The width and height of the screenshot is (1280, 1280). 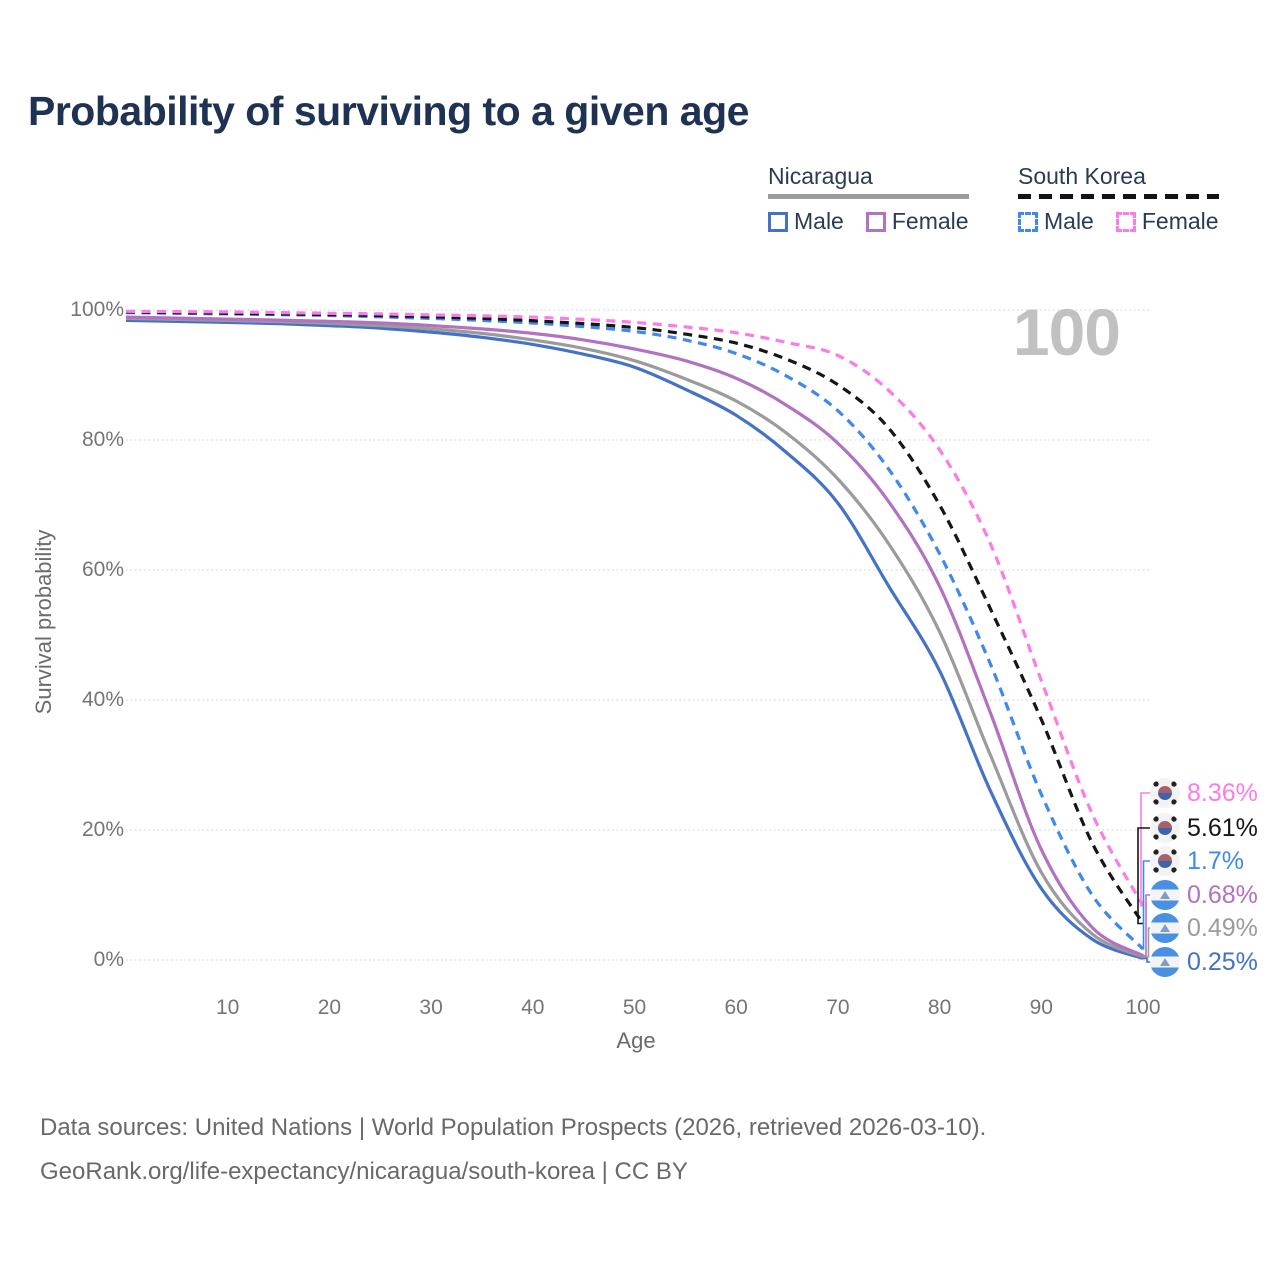 What do you see at coordinates (431, 1007) in the screenshot?
I see `x-tick-label: 30` at bounding box center [431, 1007].